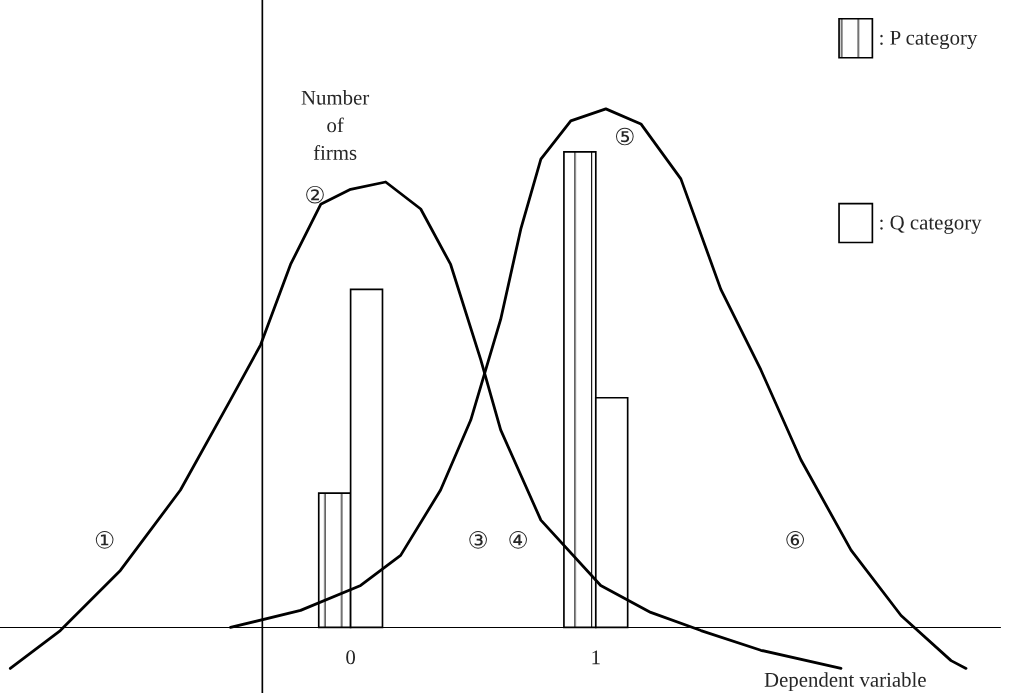  I want to click on annotation: ⑥, so click(795, 540).